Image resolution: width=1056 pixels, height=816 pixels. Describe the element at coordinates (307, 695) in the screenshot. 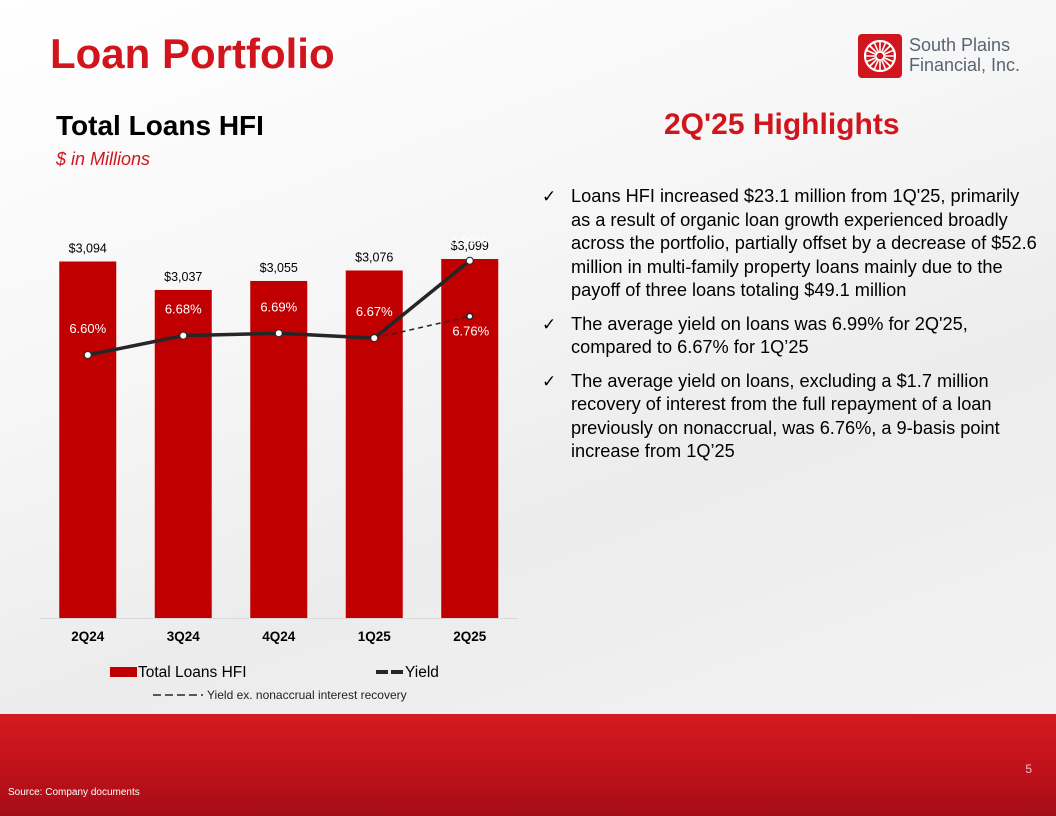

I see `legend-label-yield-ex: Yield ex. nonaccrual interest recovery` at that location.